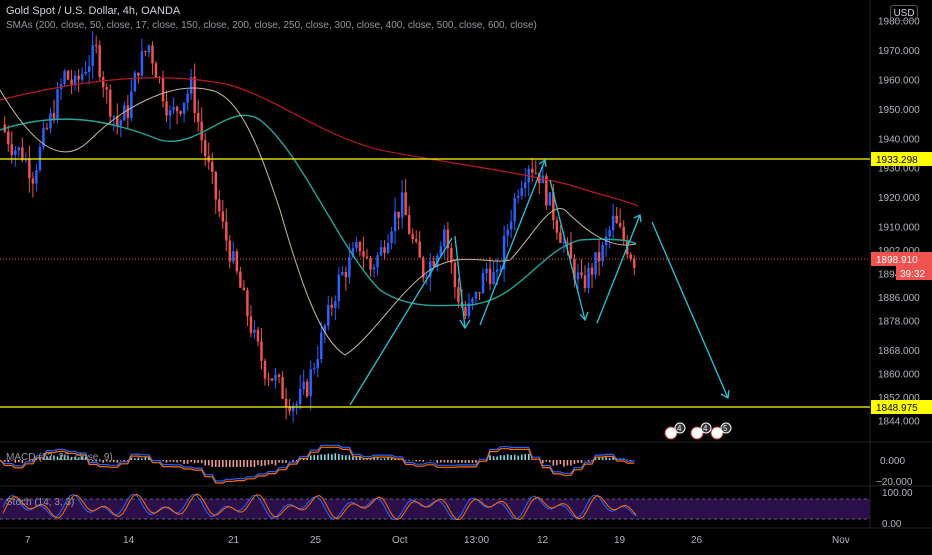  I want to click on macd-label: MACD (12, 26, close, 9), so click(59, 457).